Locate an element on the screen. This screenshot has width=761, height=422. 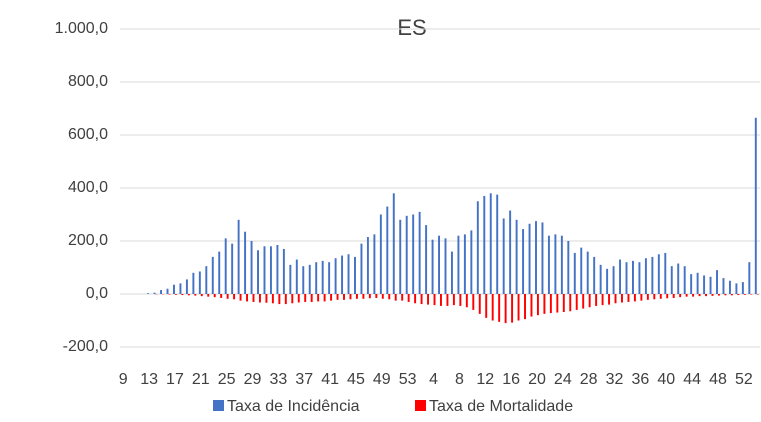
y-tick-label: 0,0 is located at coordinates (97, 293).